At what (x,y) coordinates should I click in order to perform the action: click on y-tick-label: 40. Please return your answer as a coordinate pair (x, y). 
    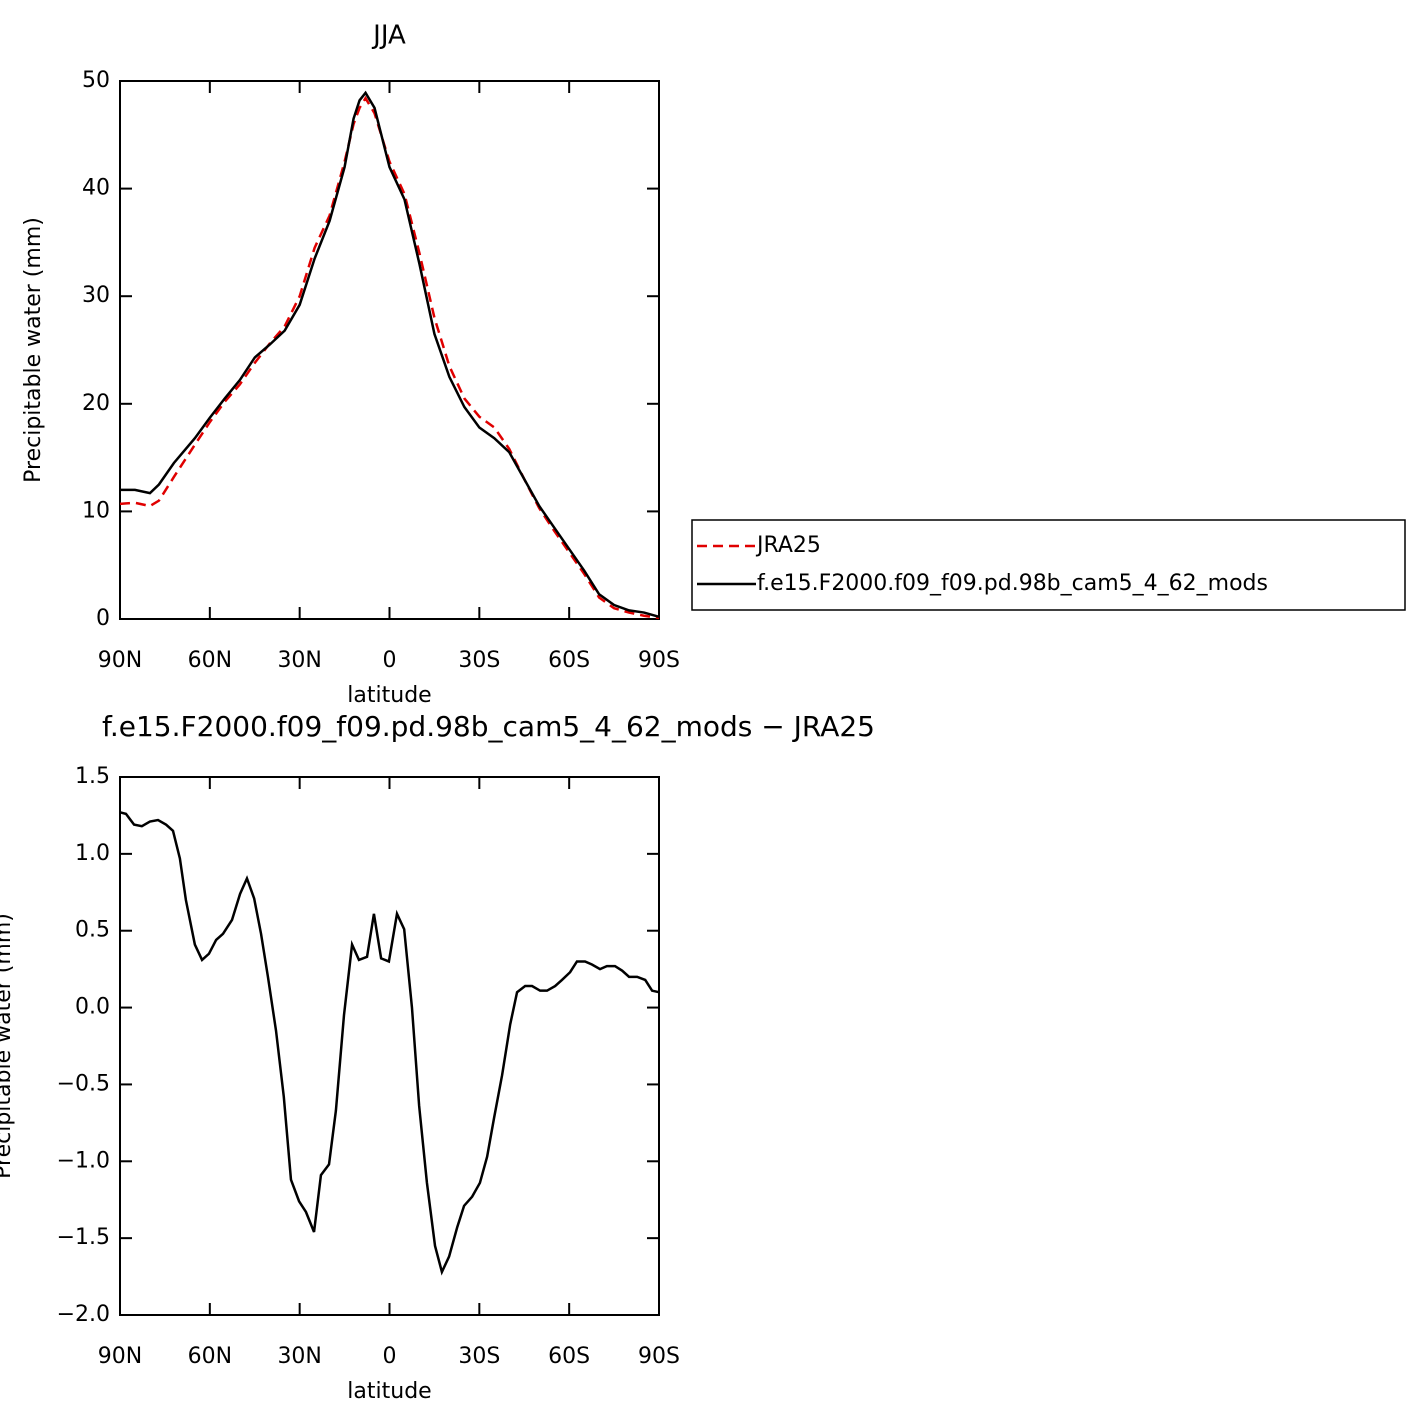
    Looking at the image, I should click on (96, 188).